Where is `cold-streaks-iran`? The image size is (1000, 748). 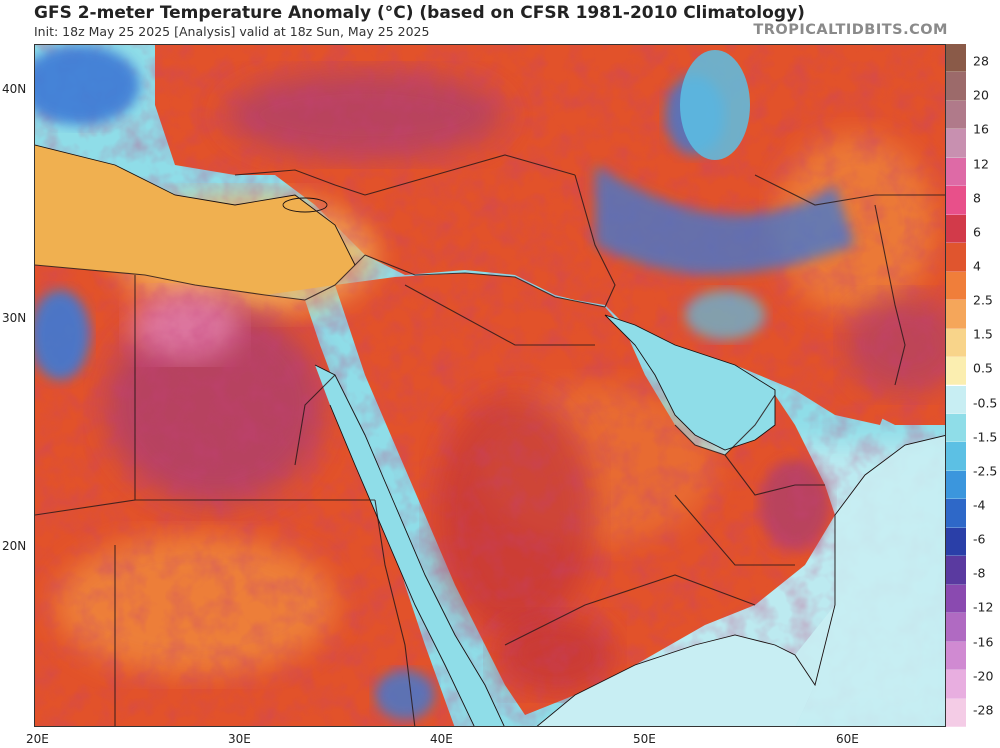 cold-streaks-iran is located at coordinates (725, 220).